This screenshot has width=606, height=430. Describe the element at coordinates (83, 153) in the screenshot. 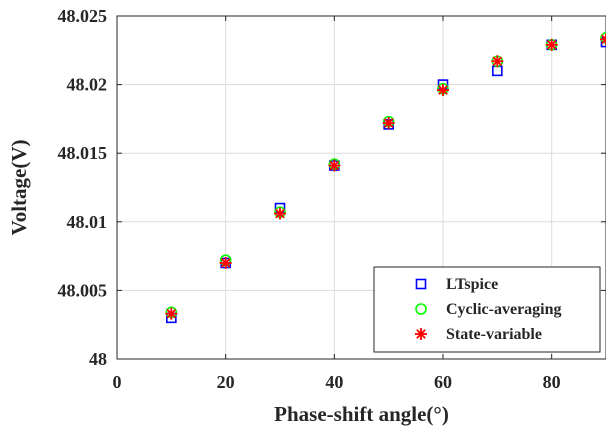

I see `y-tick-label: 48.015` at that location.